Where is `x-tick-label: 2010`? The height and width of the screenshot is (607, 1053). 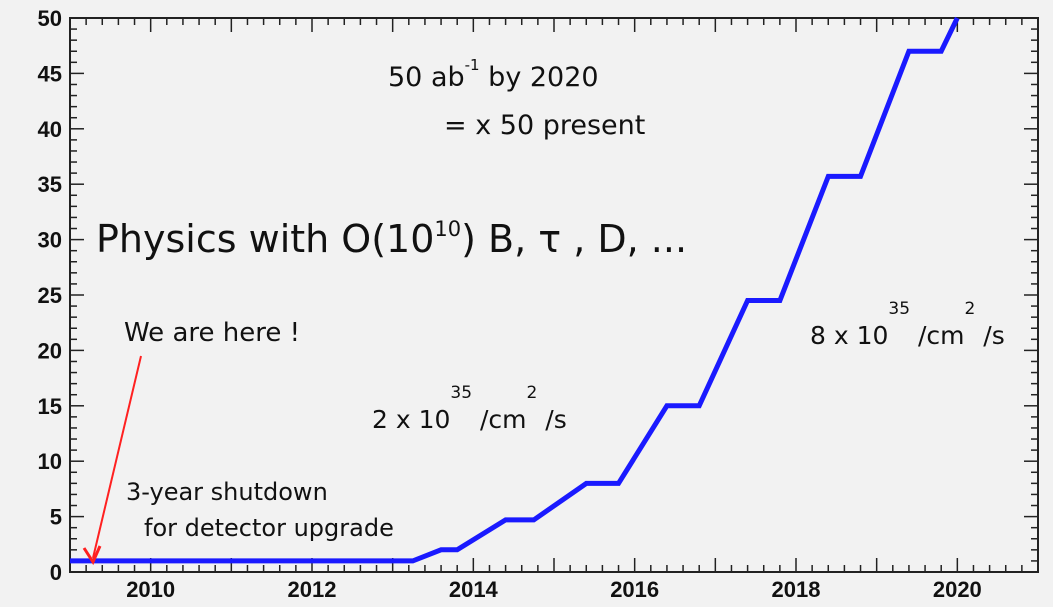 x-tick-label: 2010 is located at coordinates (150, 589).